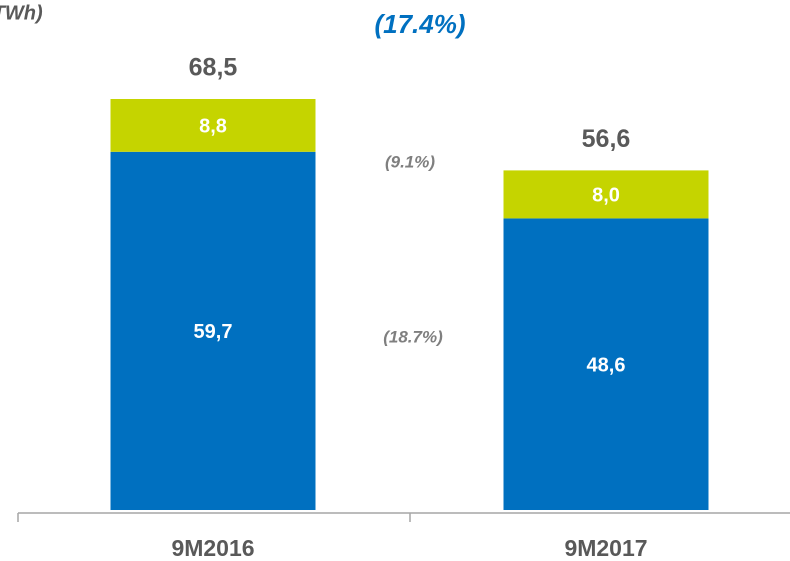  What do you see at coordinates (410, 161) in the screenshot?
I see `segment-change: (9.1%)` at bounding box center [410, 161].